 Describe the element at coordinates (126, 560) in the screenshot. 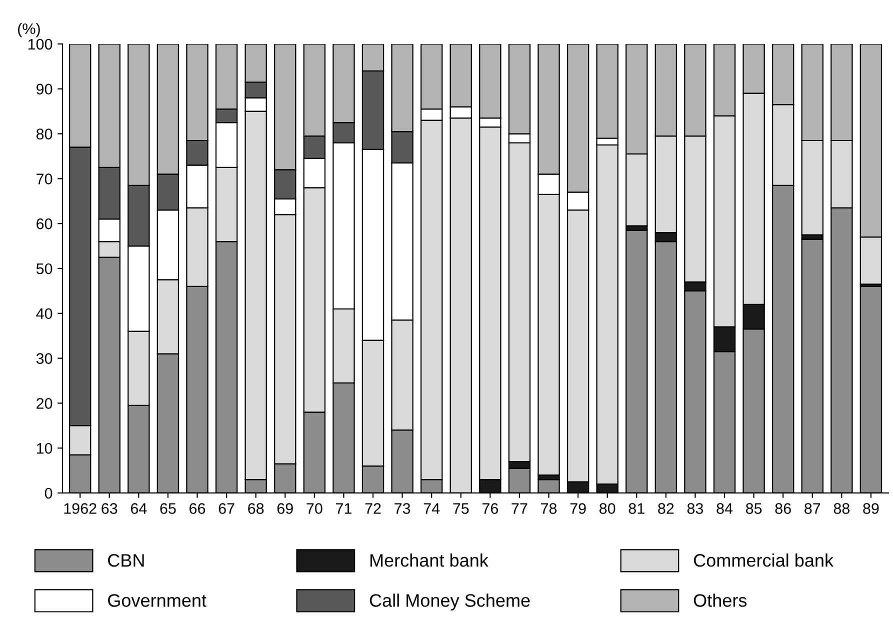

I see `legend-label: CBN` at that location.